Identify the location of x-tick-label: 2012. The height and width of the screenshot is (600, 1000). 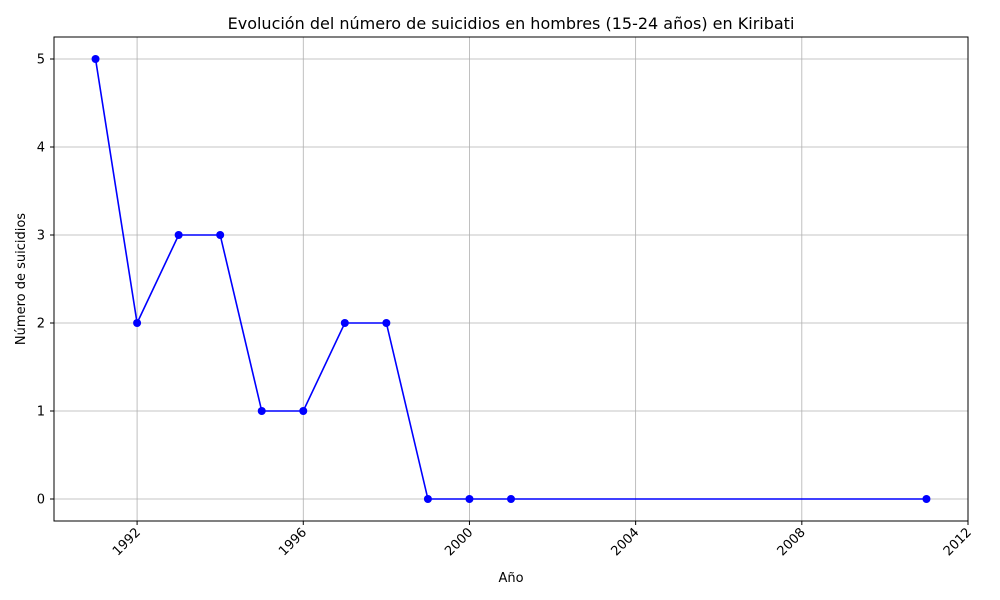
(958, 542).